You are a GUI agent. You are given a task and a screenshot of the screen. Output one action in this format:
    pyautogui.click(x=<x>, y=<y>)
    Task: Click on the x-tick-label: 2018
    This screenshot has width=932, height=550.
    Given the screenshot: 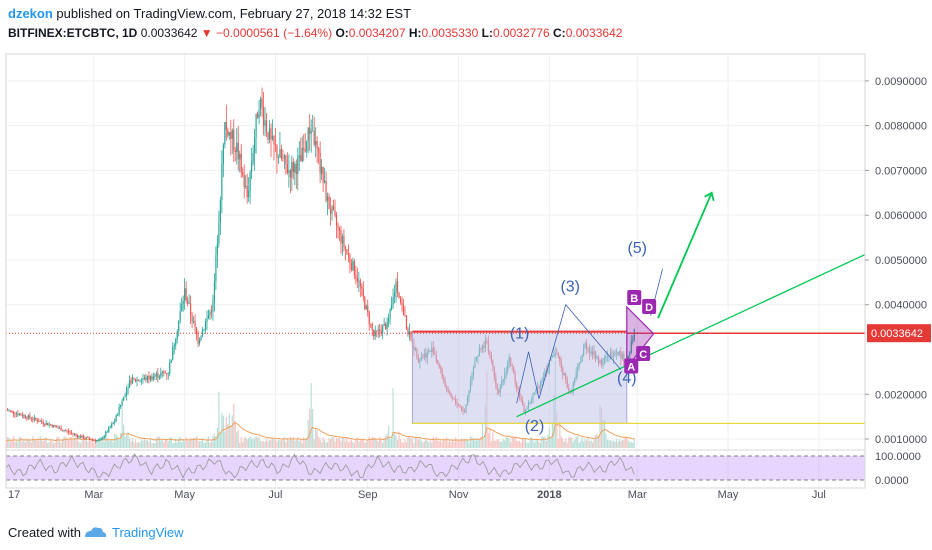 What is the action you would take?
    pyautogui.click(x=549, y=495)
    